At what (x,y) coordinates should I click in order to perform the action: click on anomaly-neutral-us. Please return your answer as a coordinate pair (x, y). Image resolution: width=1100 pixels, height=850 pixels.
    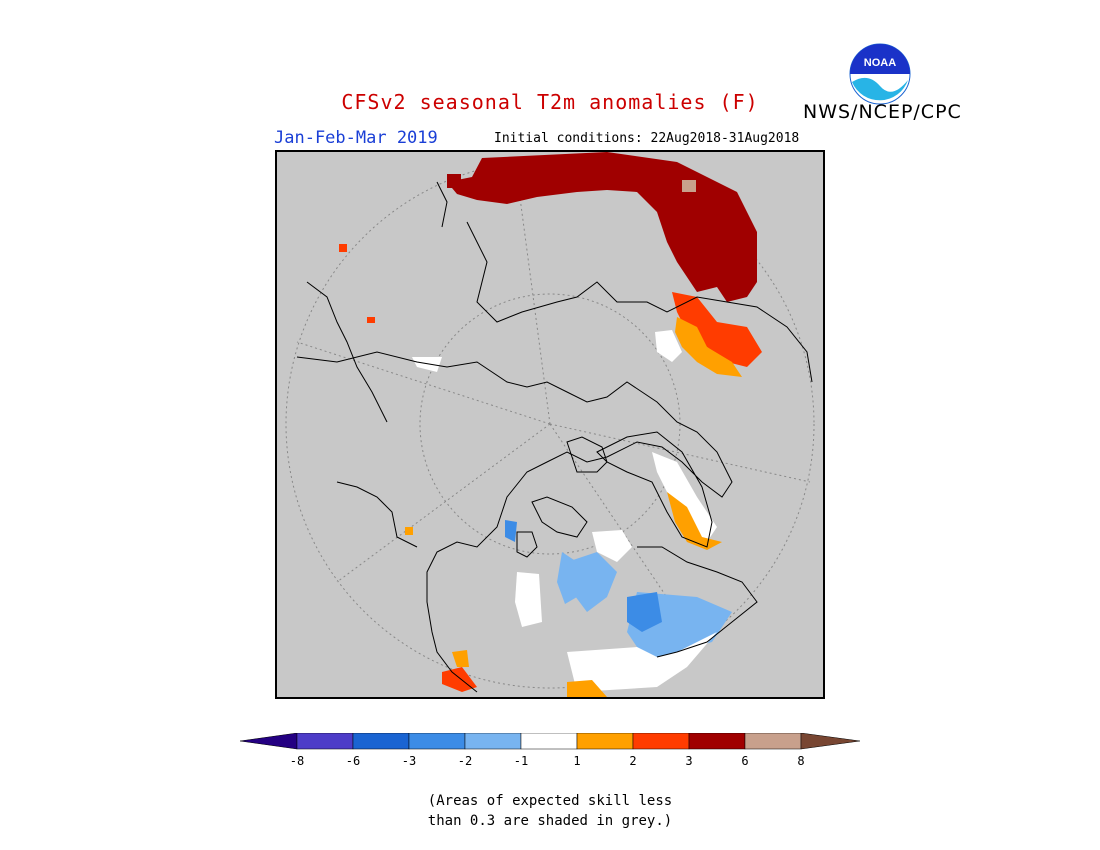
    Looking at the image, I should click on (642, 662).